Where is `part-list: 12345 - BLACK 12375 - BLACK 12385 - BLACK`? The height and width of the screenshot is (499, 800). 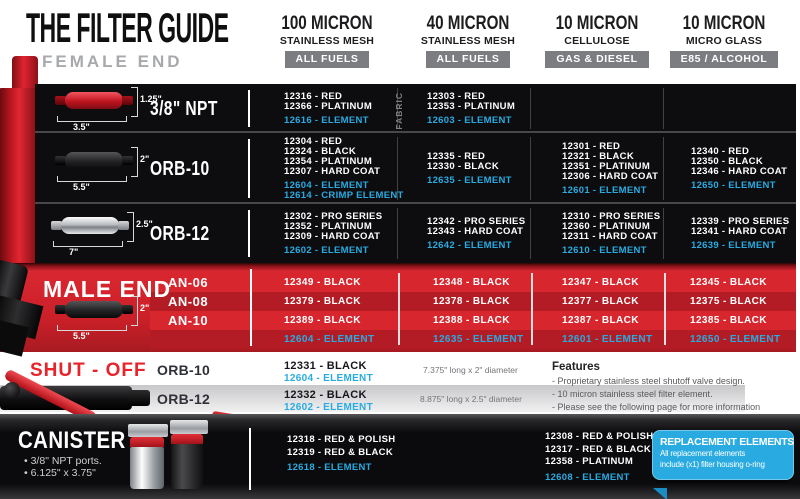 part-list: 12345 - BLACK 12375 - BLACK 12385 - BLACK is located at coordinates (735, 301).